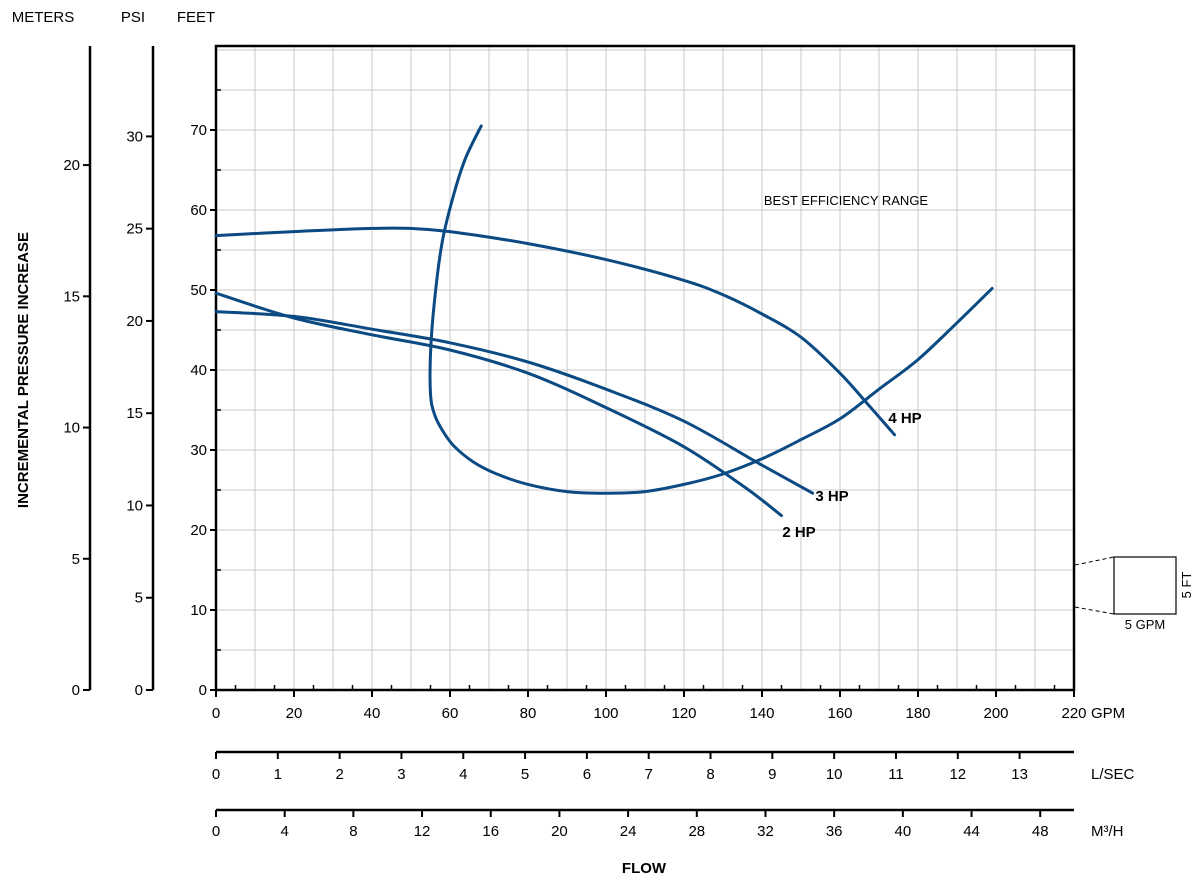 The width and height of the screenshot is (1200, 892). Describe the element at coordinates (198, 370) in the screenshot. I see `feet-tick-label: 40` at that location.